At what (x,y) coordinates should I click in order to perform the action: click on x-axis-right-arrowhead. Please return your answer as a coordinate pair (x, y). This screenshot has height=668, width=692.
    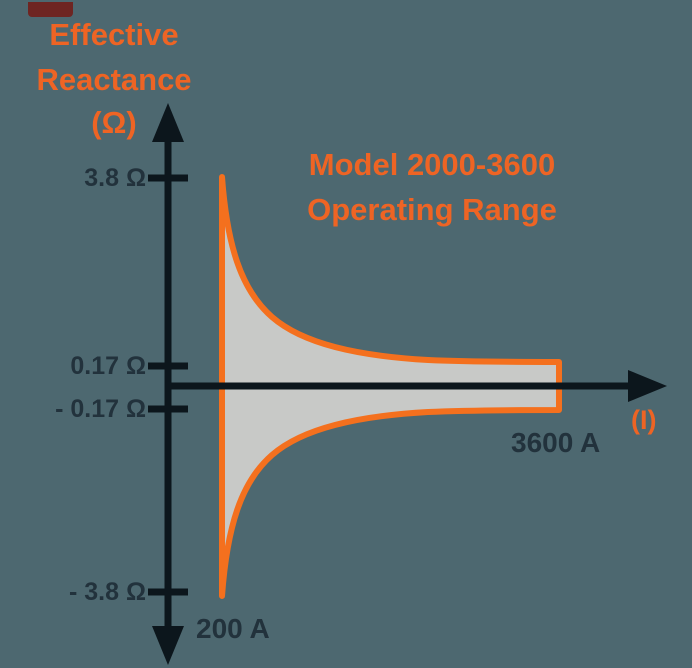
    Looking at the image, I should click on (647, 386).